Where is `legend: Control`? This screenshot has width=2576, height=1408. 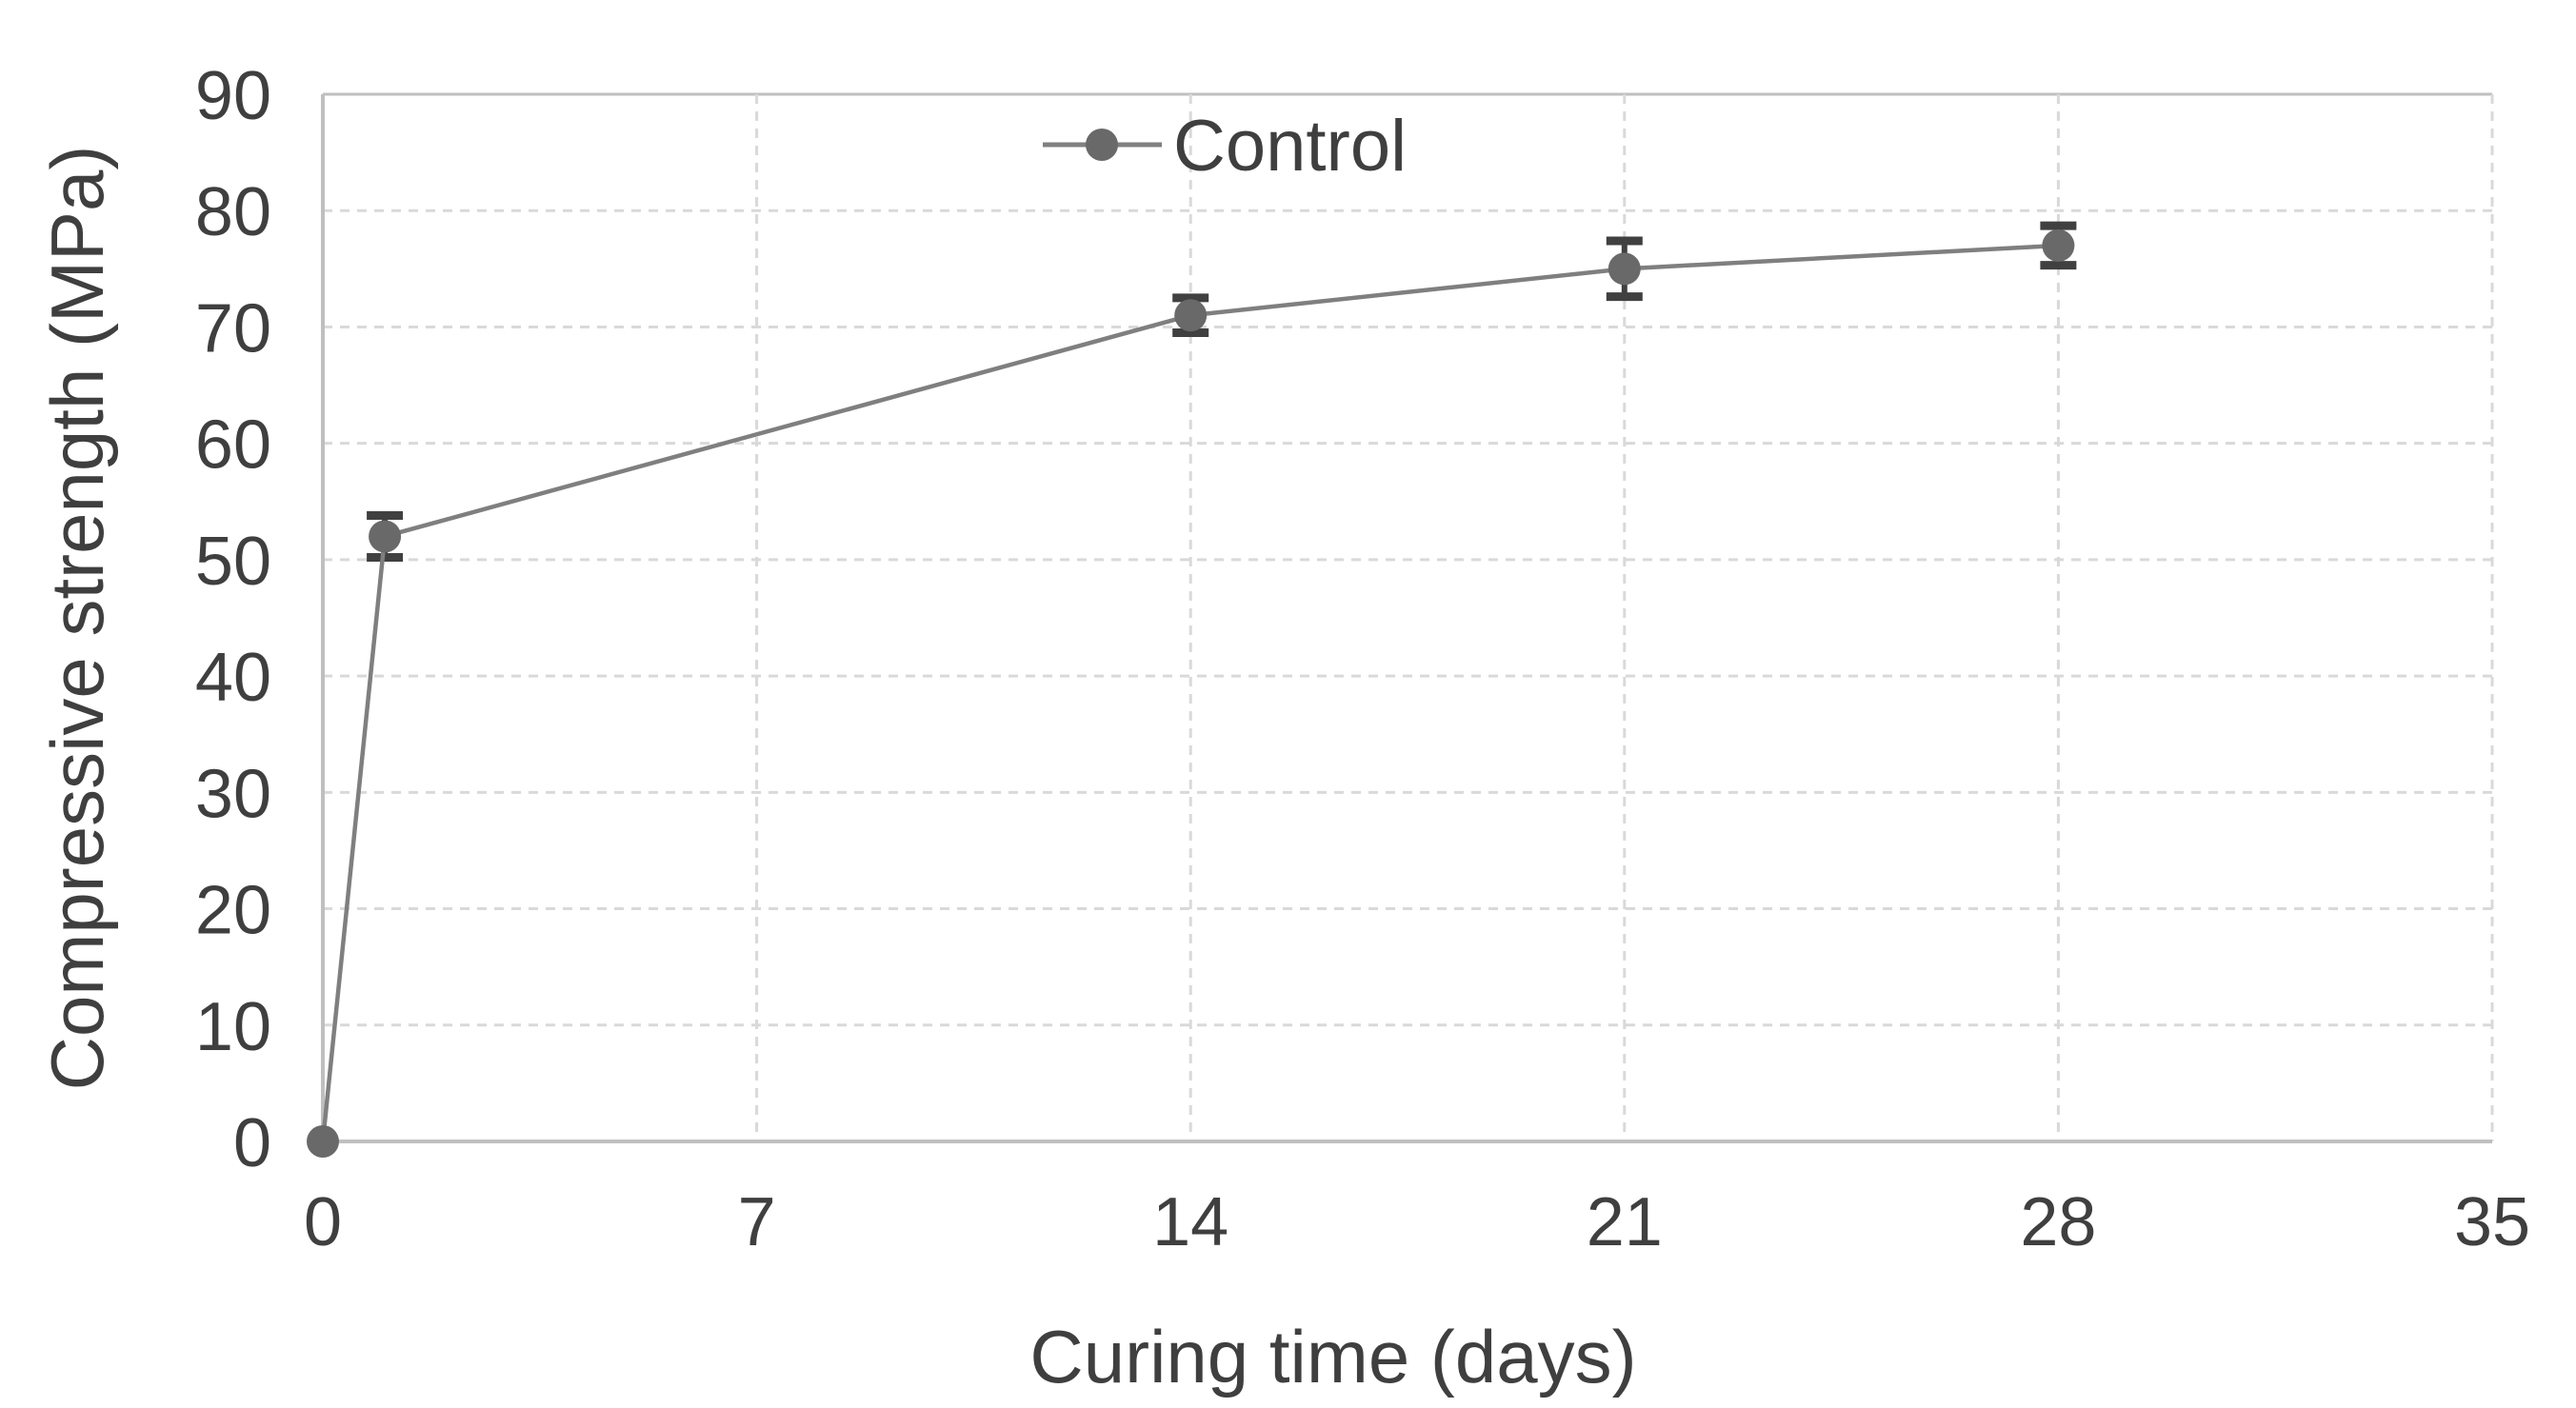
legend: Control is located at coordinates (1225, 147).